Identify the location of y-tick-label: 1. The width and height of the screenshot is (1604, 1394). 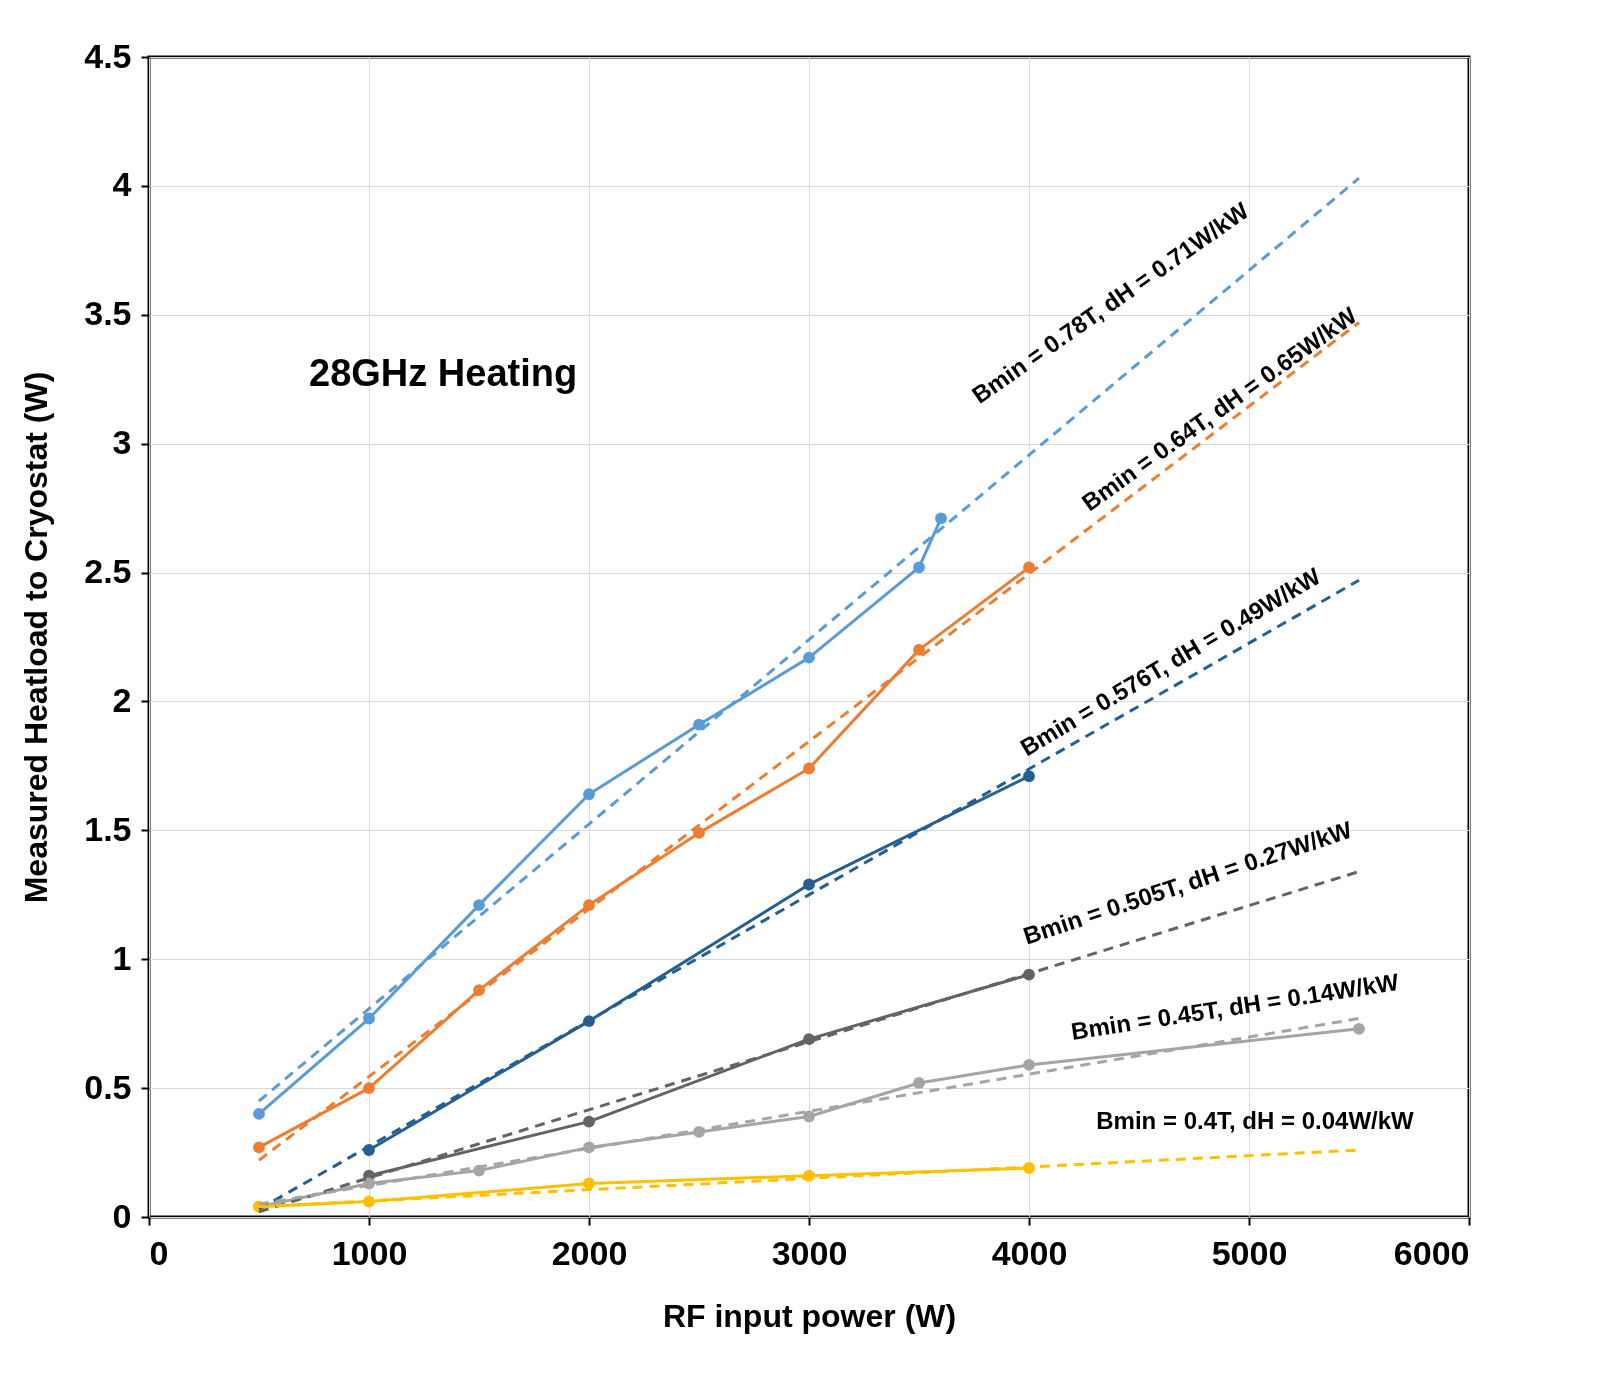
(122, 957).